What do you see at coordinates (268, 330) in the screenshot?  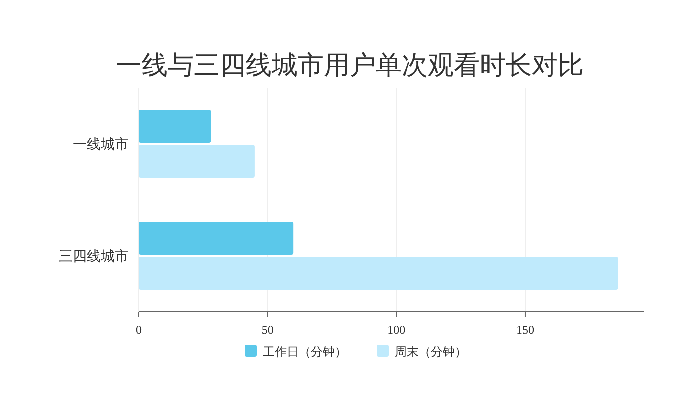 I see `x-tick-label: 50` at bounding box center [268, 330].